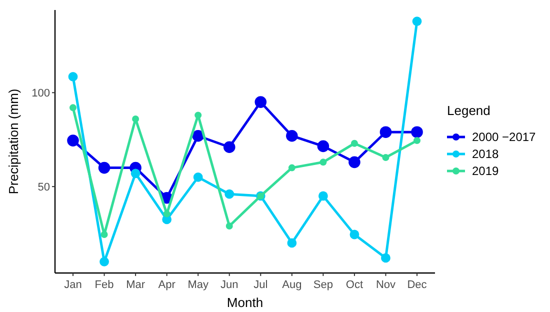 The height and width of the screenshot is (312, 550). Describe the element at coordinates (73, 285) in the screenshot. I see `x-tick-label: Jan` at that location.